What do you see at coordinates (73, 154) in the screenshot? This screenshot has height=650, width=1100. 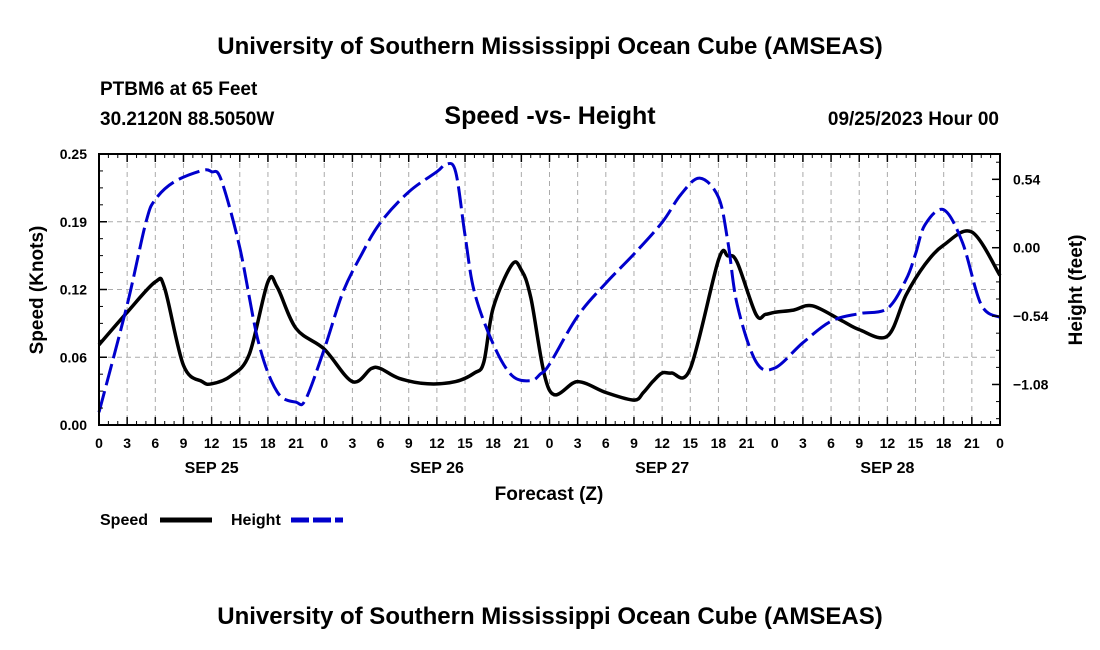 I see `y-left-tick-label: 0.25` at bounding box center [73, 154].